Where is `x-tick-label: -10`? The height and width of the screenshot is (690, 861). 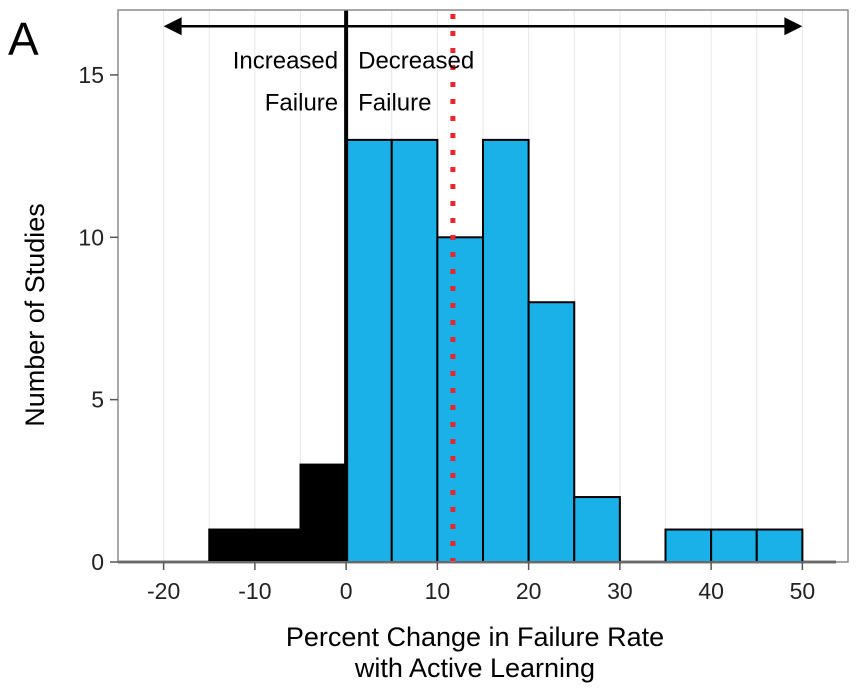 x-tick-label: -10 is located at coordinates (254, 591).